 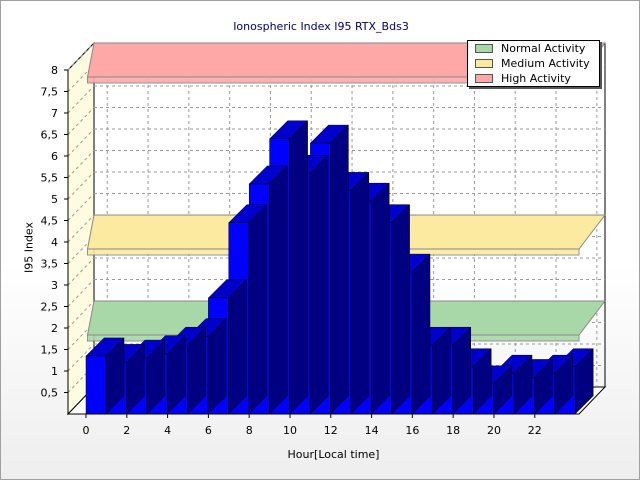 I want to click on legend-swatch-normal, so click(x=484, y=48).